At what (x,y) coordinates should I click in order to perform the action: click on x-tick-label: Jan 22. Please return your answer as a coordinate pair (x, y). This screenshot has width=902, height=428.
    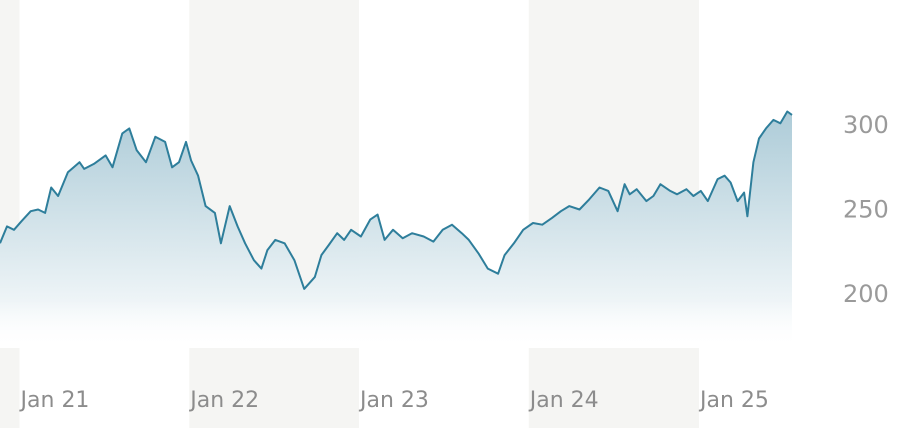
    Looking at the image, I should click on (223, 400).